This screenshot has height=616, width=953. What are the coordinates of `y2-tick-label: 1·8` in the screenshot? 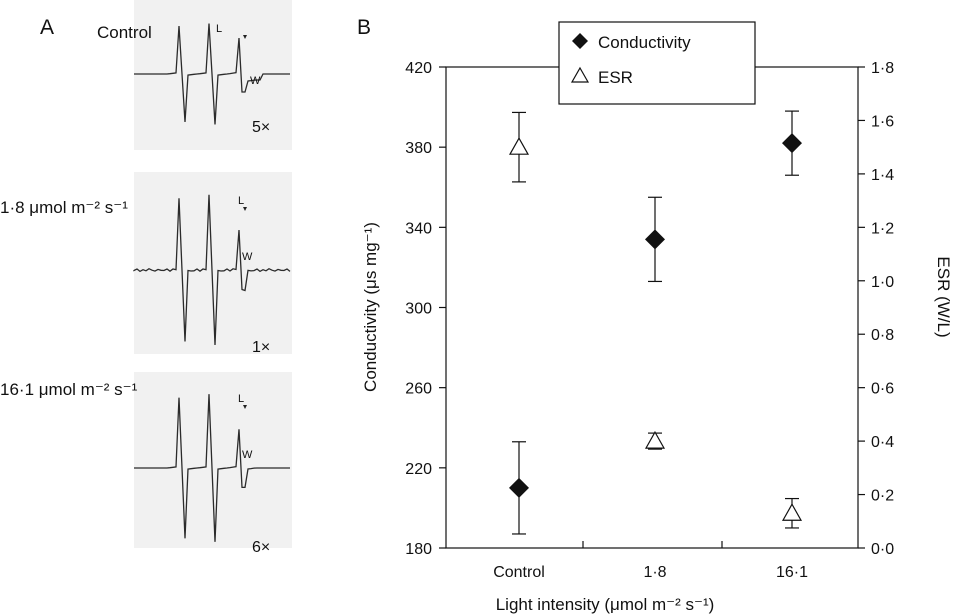 It's located at (882, 68).